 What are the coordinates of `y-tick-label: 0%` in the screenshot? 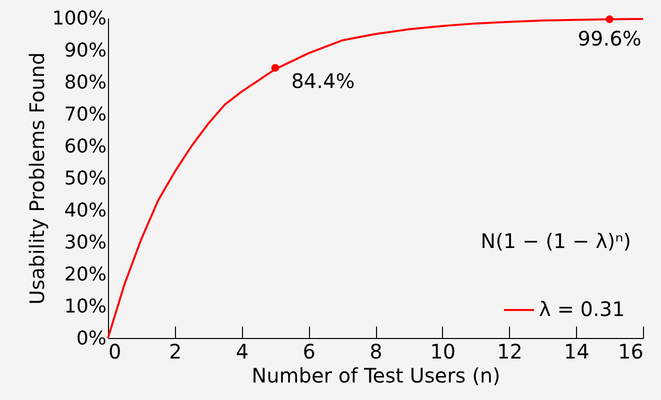 It's located at (91, 339).